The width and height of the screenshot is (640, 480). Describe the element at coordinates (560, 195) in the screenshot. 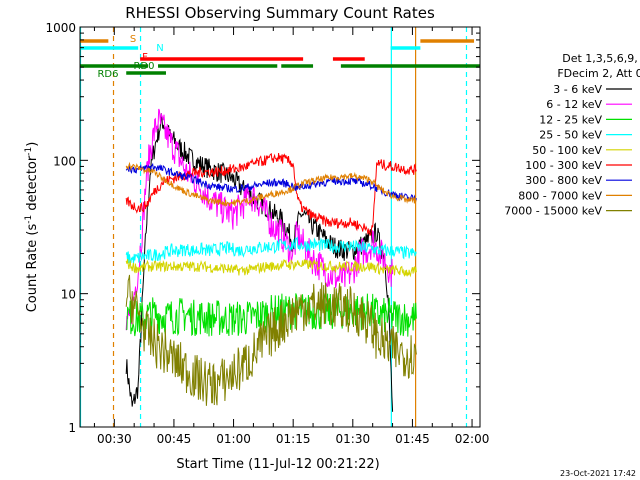

I see `legend-label-800-7000-kev: 800 - 7000 keV` at that location.